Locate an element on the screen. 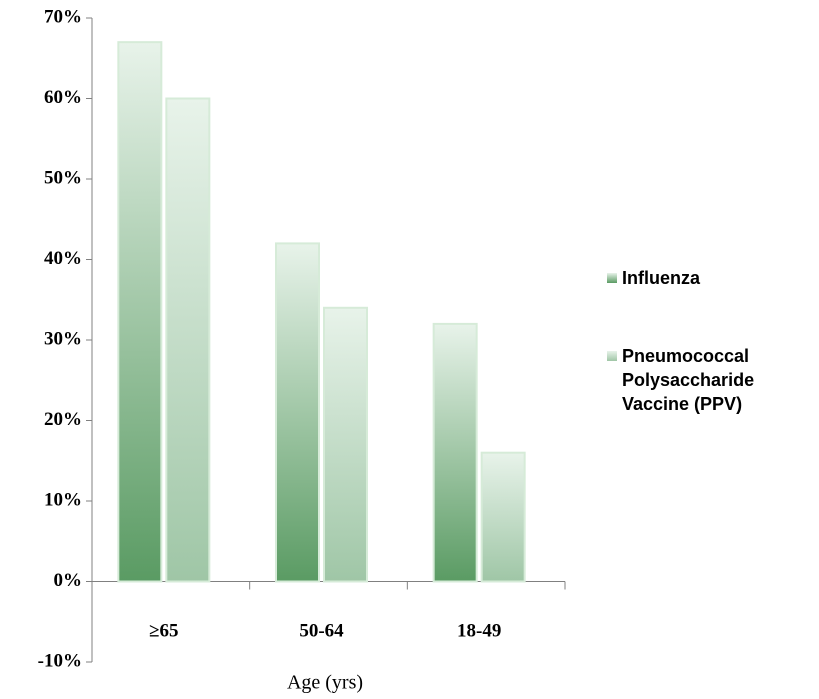  y-tick-label: 60% is located at coordinates (63, 97).